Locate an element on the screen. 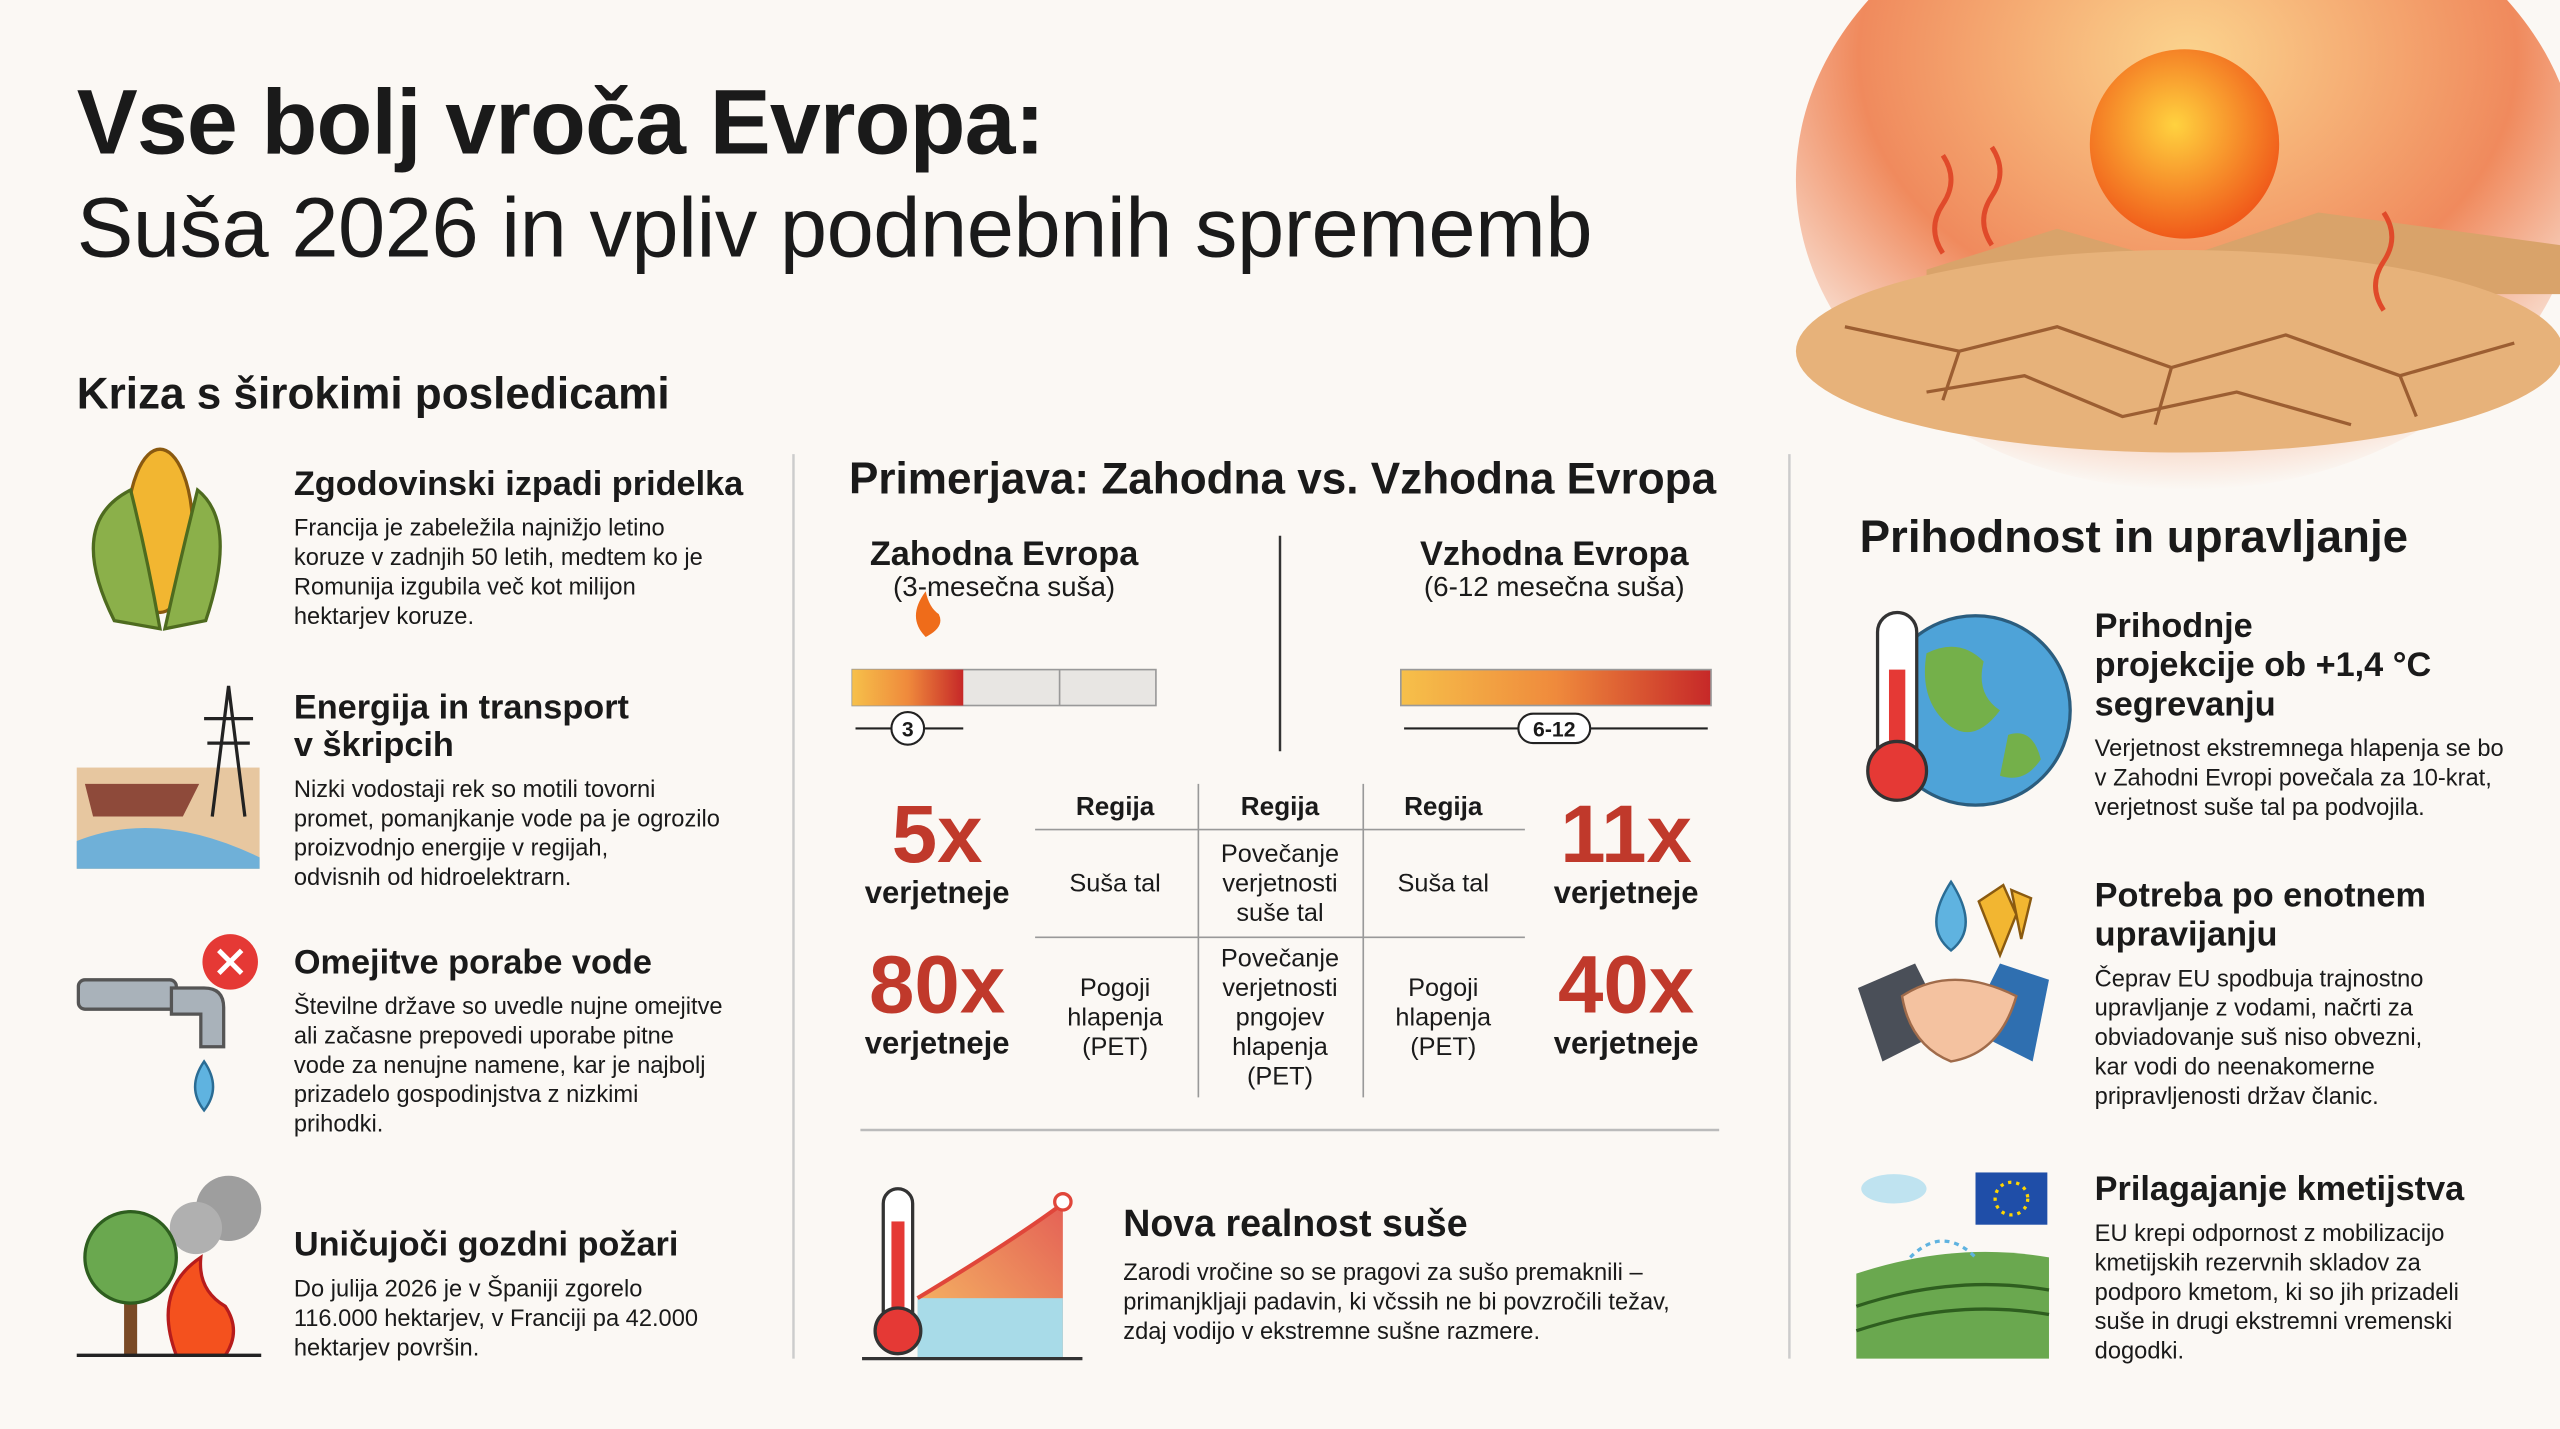 Image resolution: width=2560 pixels, height=1429 pixels. item-text: Številne države so uvedle nujne omejitve is located at coordinates (508, 1006).